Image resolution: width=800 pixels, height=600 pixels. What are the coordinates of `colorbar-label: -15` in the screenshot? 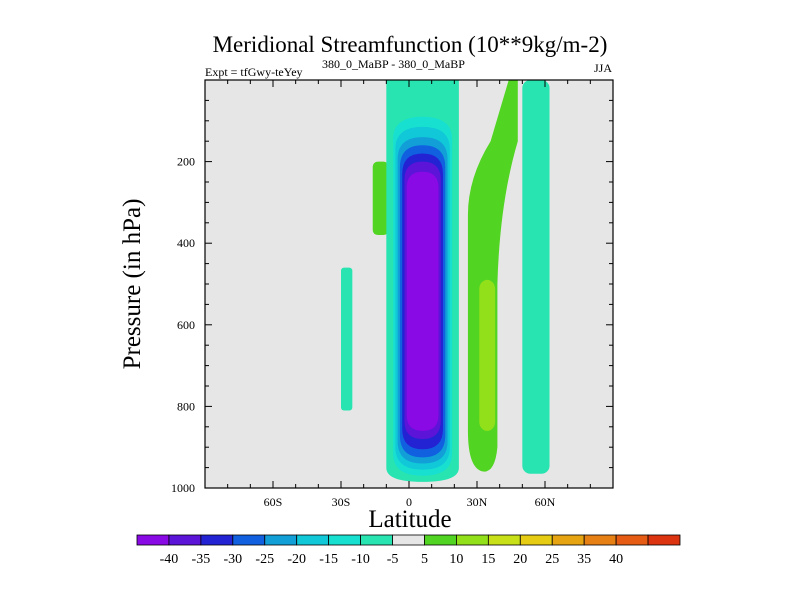 It's located at (328, 559).